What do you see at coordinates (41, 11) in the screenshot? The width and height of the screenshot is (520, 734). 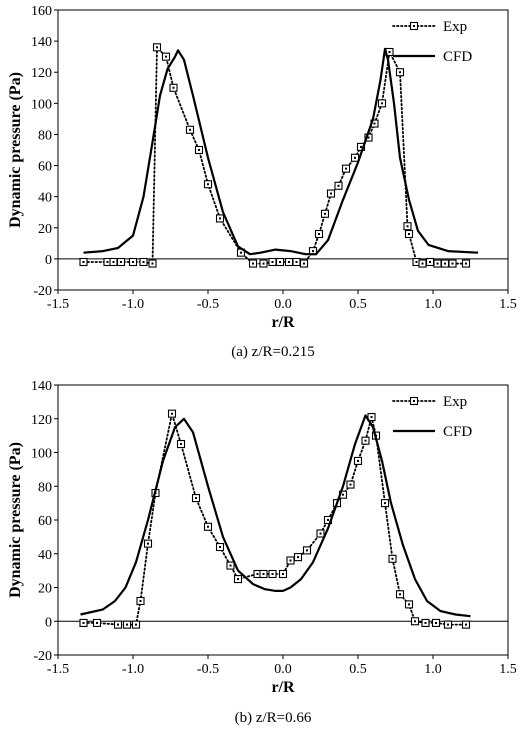 I see `y-tick-label: 160` at bounding box center [41, 11].